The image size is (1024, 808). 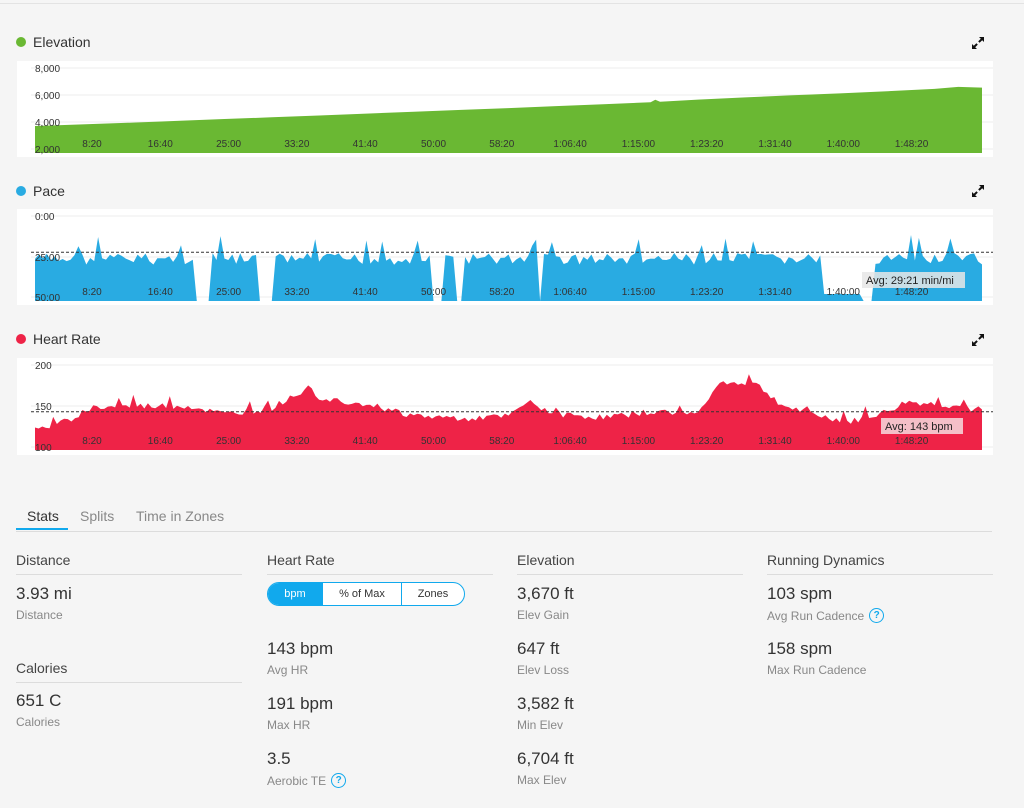 What do you see at coordinates (21, 339) in the screenshot?
I see `heart-rate-legend-dot` at bounding box center [21, 339].